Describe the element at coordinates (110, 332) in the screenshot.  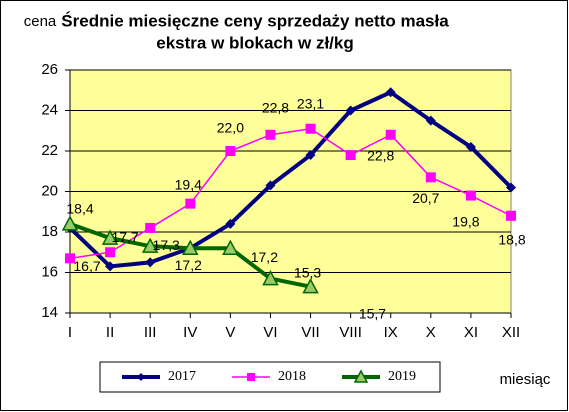
I see `x-tick-label: II` at that location.